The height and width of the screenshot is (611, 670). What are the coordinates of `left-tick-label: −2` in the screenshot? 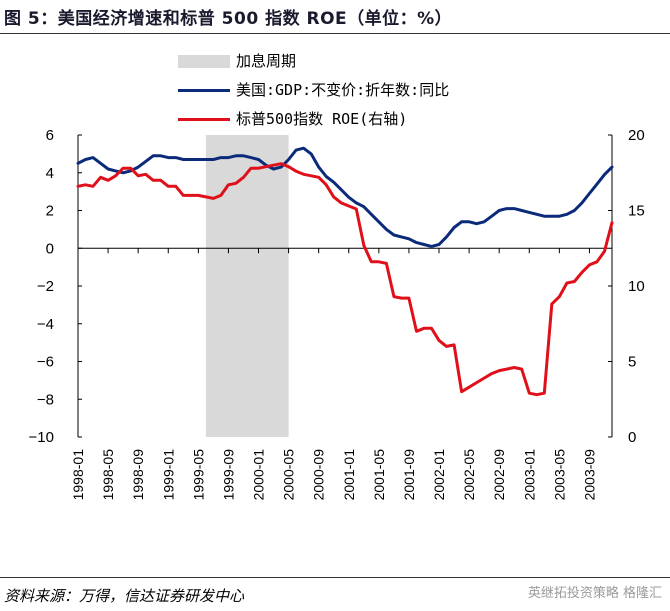 It's located at (45, 286).